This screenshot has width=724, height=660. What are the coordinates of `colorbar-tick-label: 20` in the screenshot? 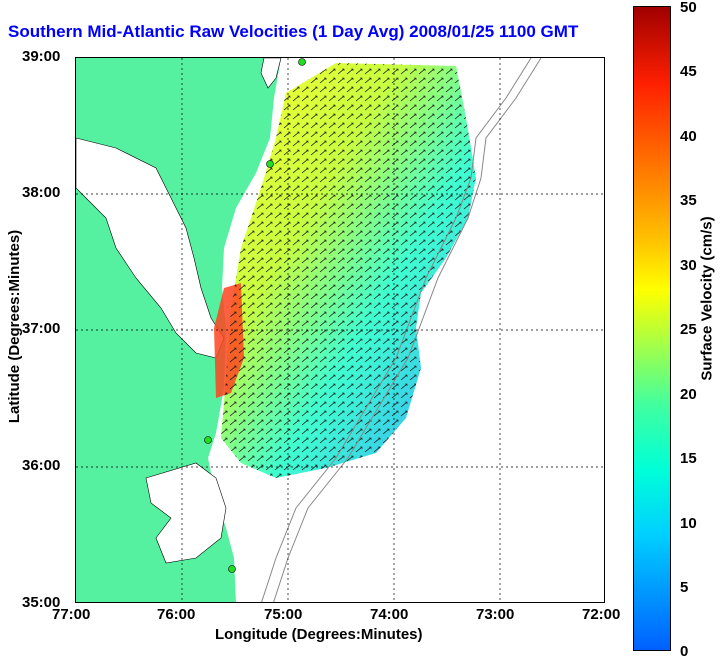 It's located at (688, 394).